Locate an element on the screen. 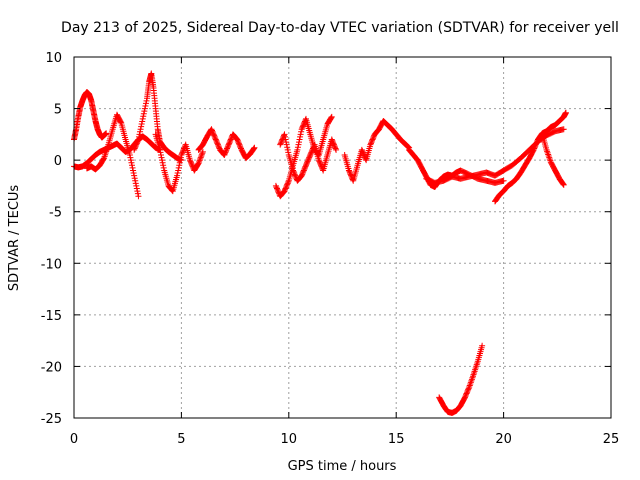  series-track-c is located at coordinates (112, 155).